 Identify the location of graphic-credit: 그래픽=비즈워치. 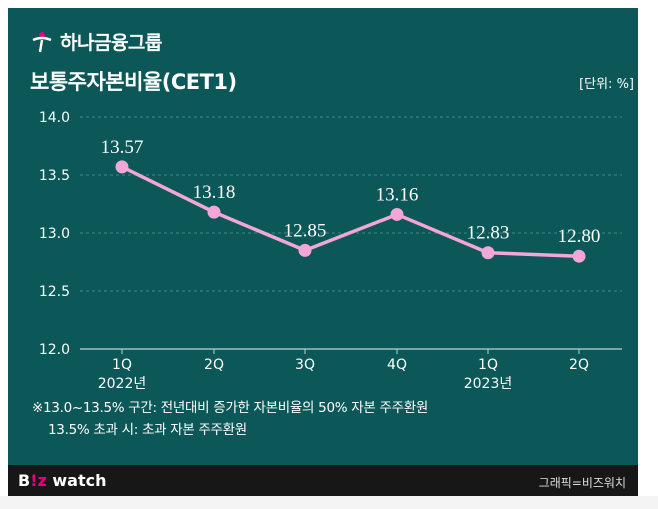
(582, 483).